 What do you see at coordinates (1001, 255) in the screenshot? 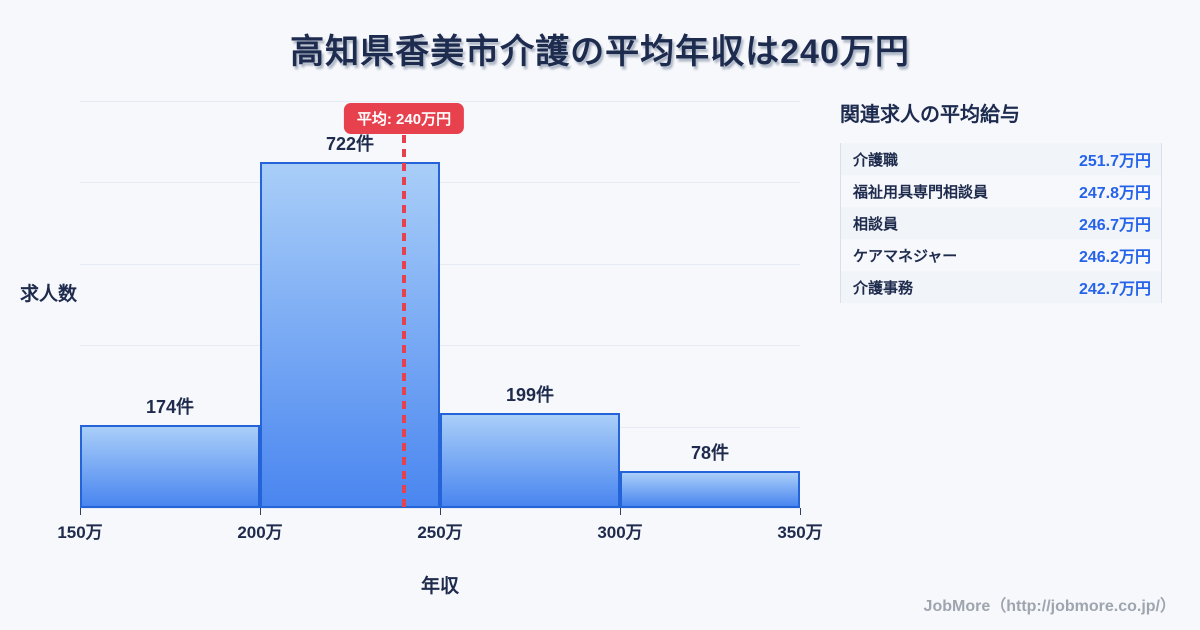
I see `job-row: ケアマネジャー 246.2万円` at bounding box center [1001, 255].